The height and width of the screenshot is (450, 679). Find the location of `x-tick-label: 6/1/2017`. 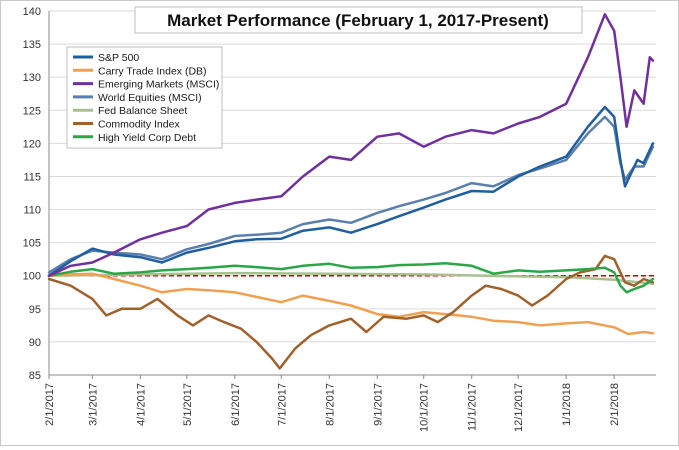

x-tick-label: 6/1/2017 is located at coordinates (236, 404).